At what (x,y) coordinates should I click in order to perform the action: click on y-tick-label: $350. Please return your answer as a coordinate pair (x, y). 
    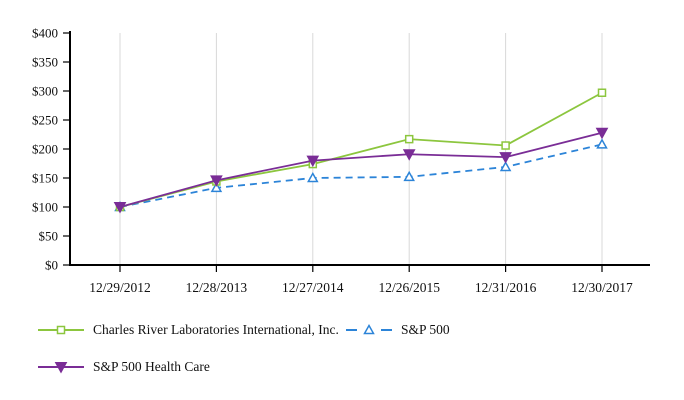
    Looking at the image, I should click on (45, 62).